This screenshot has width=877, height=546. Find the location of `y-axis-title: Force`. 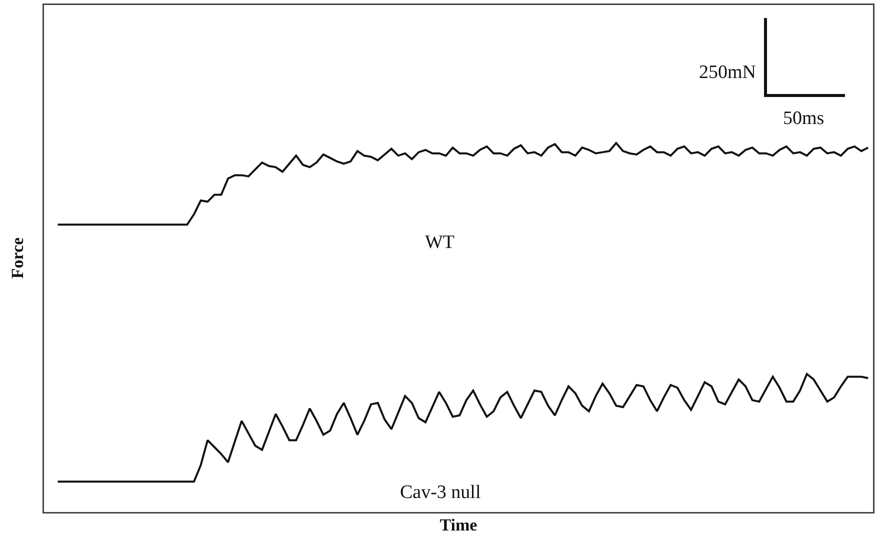

y-axis-title: Force is located at coordinates (18, 258).